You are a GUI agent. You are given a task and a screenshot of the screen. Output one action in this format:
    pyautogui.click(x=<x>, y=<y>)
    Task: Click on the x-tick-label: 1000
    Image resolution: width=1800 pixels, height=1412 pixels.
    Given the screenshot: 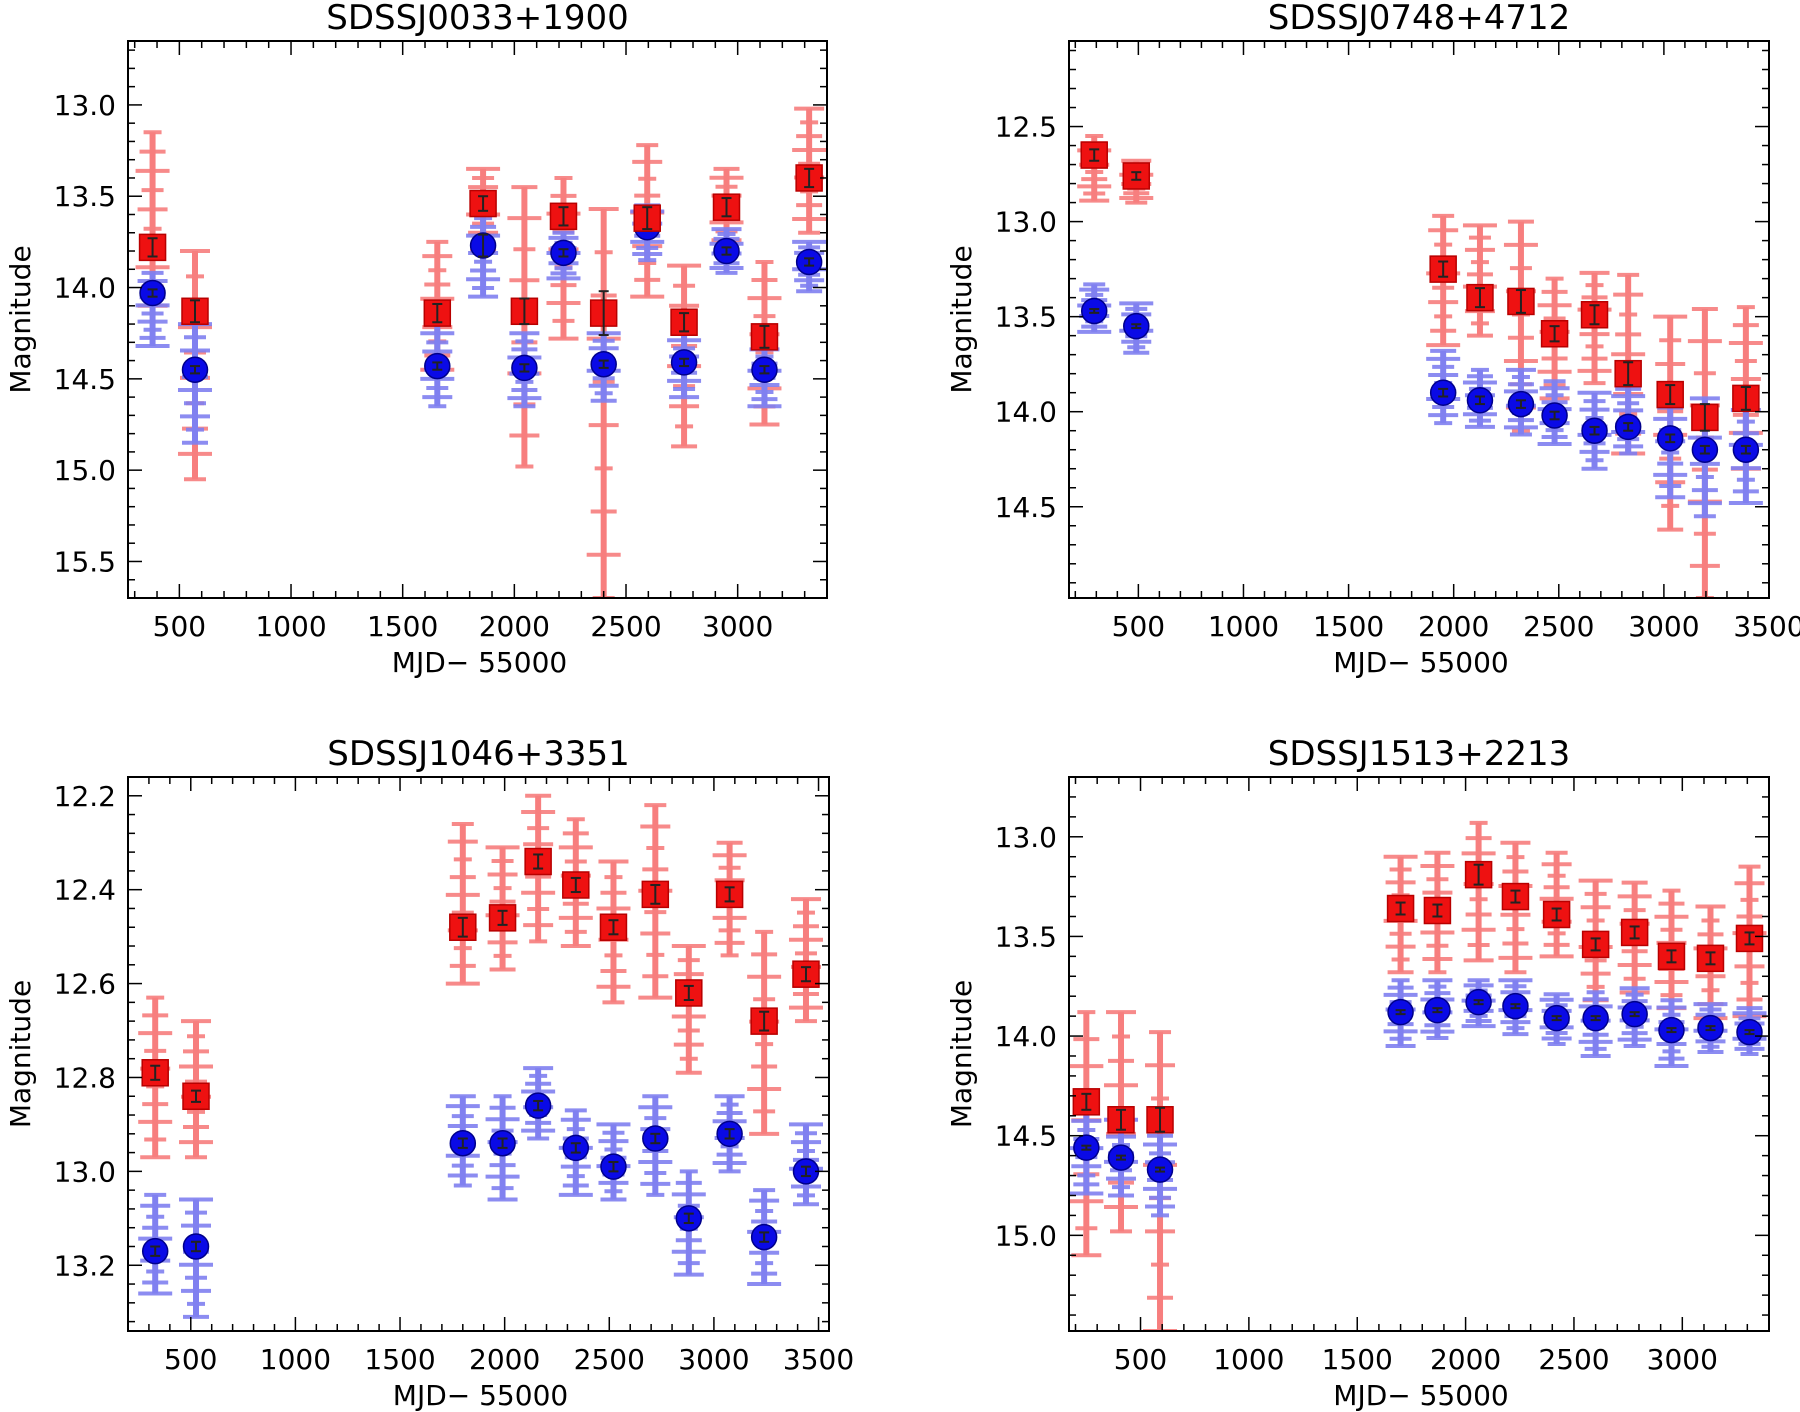 What is the action you would take?
    pyautogui.click(x=295, y=1359)
    